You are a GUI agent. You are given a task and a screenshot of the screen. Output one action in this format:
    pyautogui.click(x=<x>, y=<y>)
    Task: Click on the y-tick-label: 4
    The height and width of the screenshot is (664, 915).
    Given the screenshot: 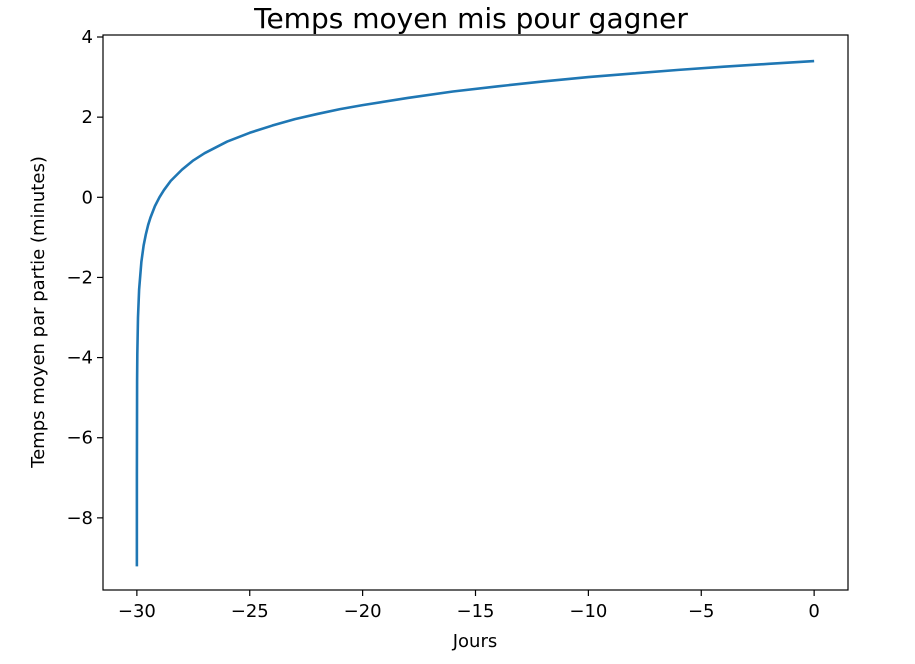 What is the action you would take?
    pyautogui.click(x=87, y=37)
    